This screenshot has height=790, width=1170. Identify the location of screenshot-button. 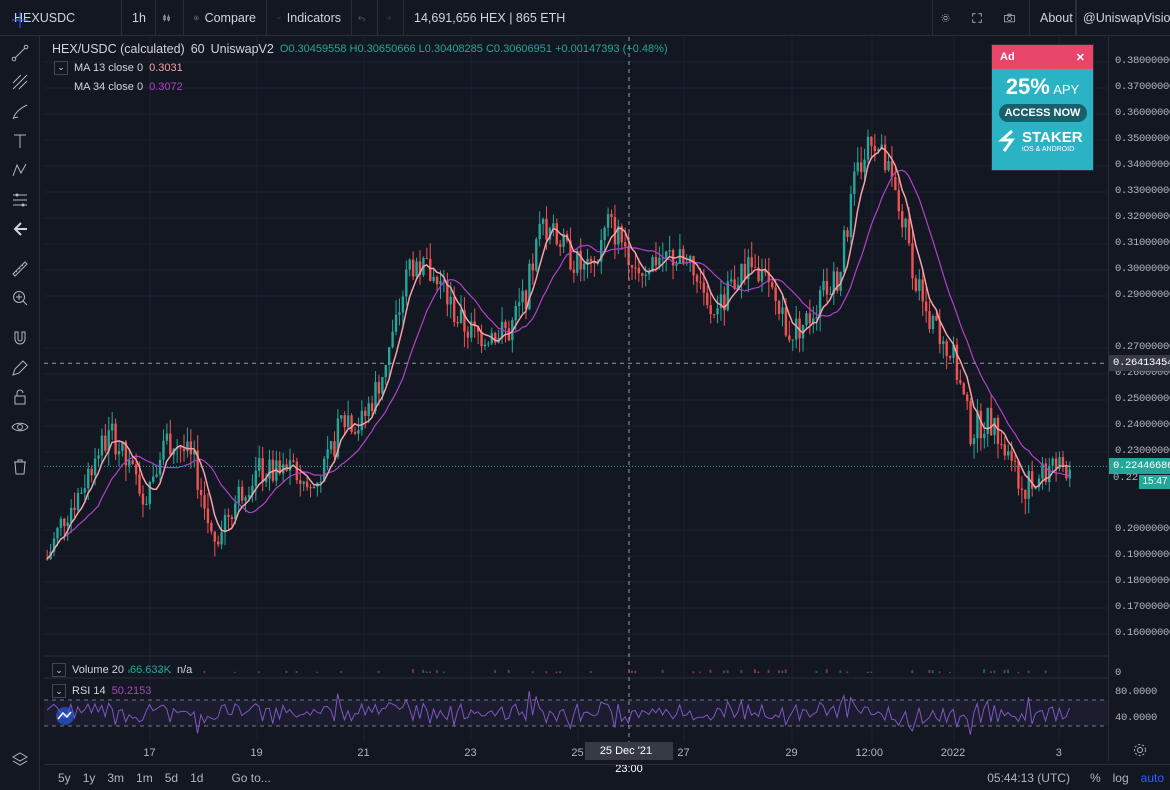
(1013, 18).